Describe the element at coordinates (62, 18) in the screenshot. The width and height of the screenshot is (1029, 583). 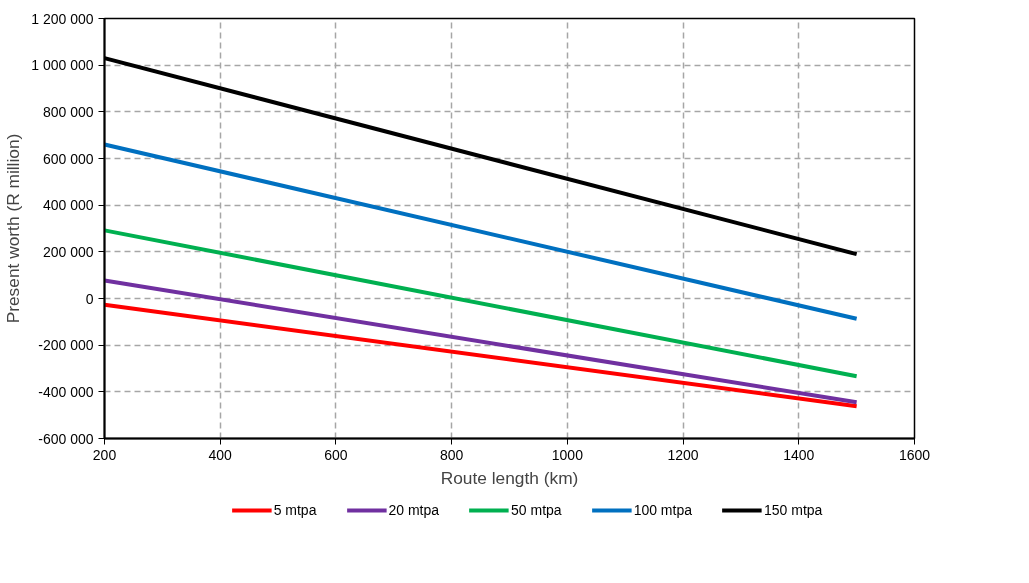
I see `y-tick-label: 1 200 000` at that location.